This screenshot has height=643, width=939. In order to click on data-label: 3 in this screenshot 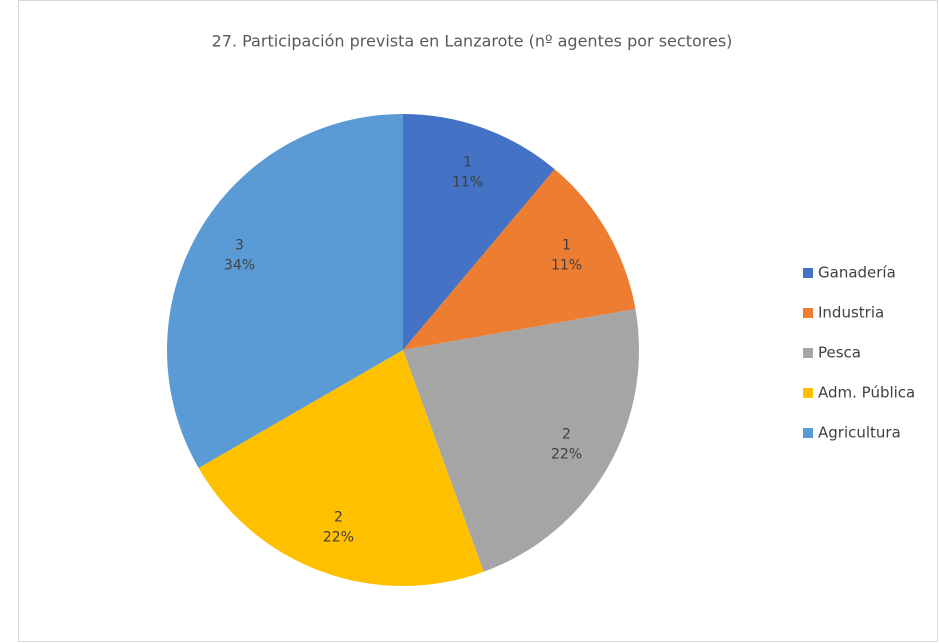, I will do `click(239, 246)`.